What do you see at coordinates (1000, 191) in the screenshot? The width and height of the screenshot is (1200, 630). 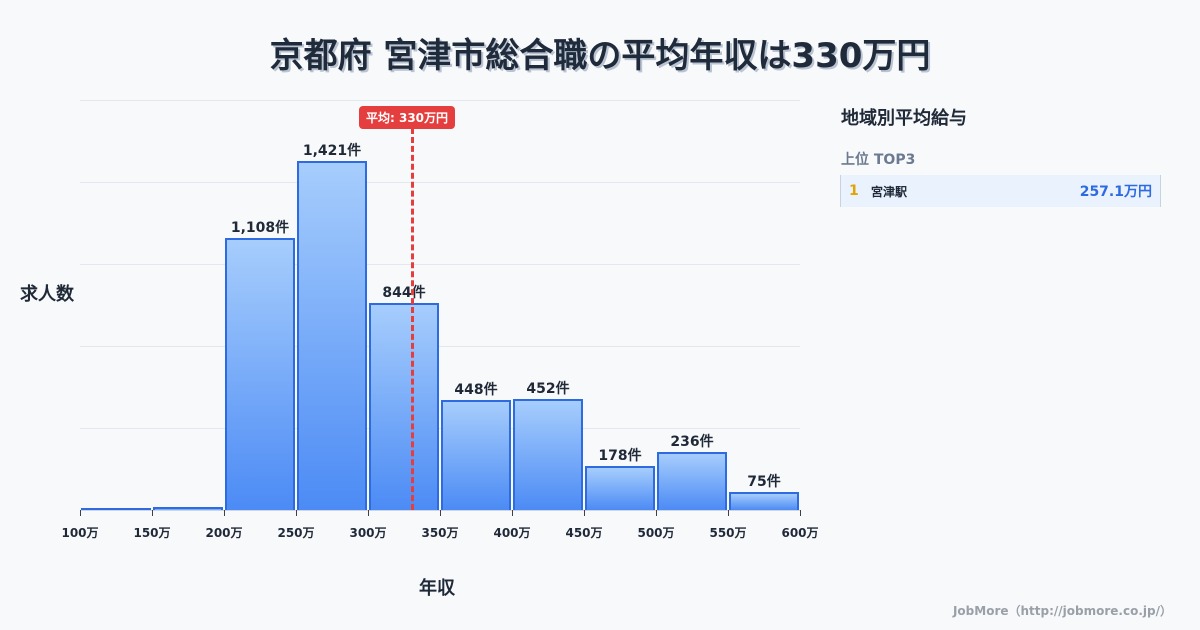 I see `rank-row: 1 宮津駅 257.1万円` at bounding box center [1000, 191].